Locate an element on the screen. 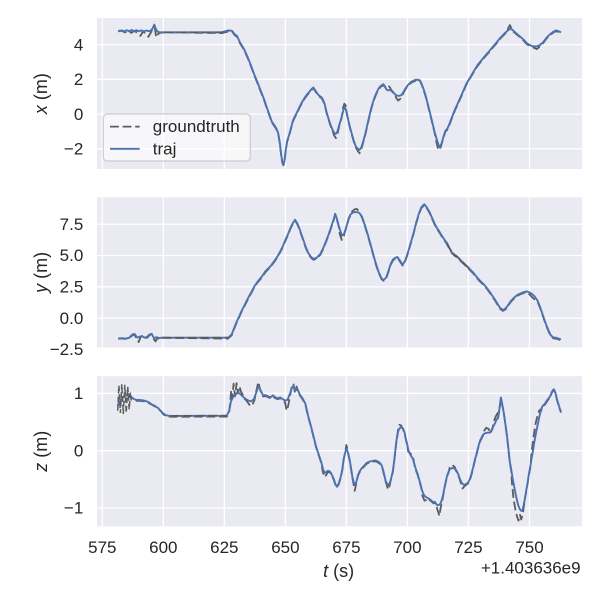 This screenshot has width=600, height=600. svg-text: t (s) is located at coordinates (338, 571).